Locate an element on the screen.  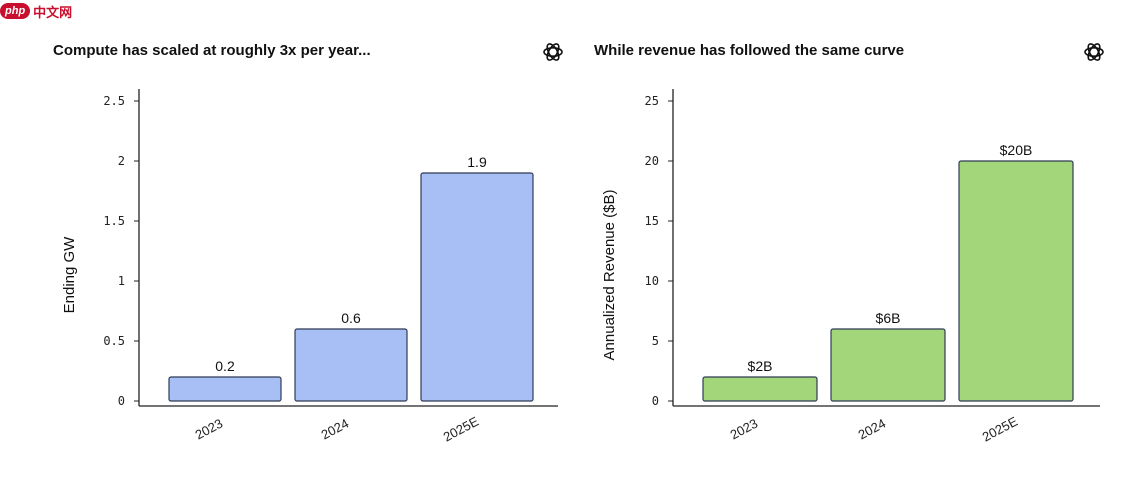
y-tick-label: 5 is located at coordinates (655, 341).